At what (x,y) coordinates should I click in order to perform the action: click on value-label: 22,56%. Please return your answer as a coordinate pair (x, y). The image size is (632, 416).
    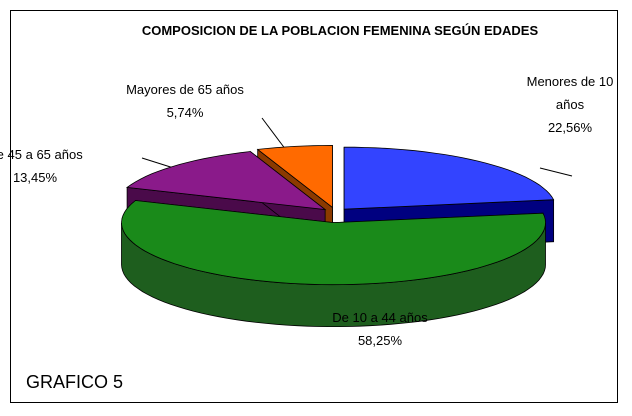
    Looking at the image, I should click on (570, 127).